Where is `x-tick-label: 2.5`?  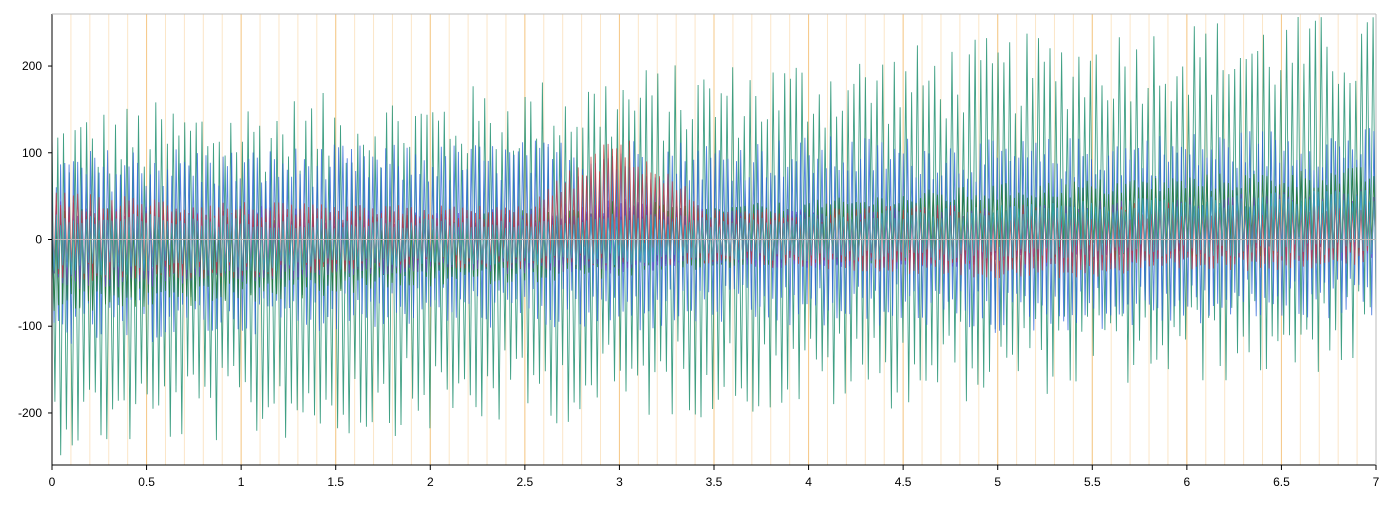 x-tick-label: 2.5 is located at coordinates (525, 482).